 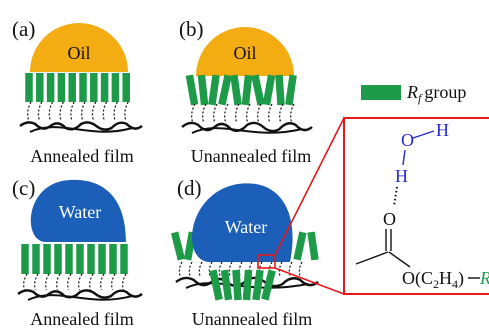 What do you see at coordinates (395, 196) in the screenshot?
I see `hydrogen-bond` at bounding box center [395, 196].